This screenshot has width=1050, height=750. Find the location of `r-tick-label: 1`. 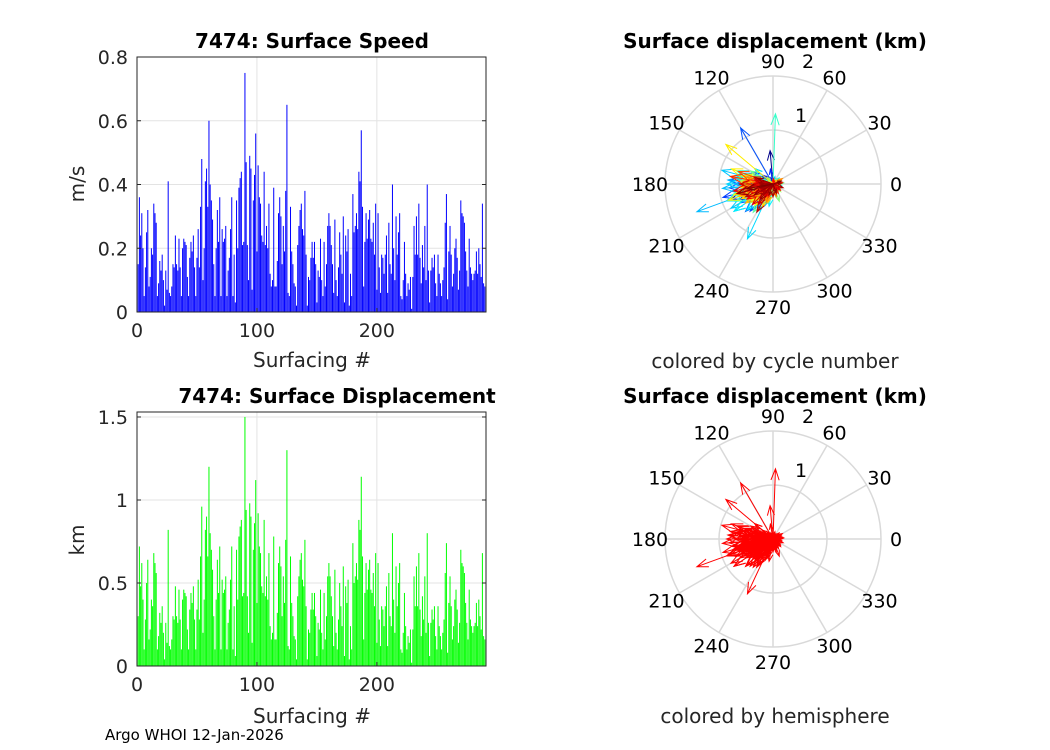

r-tick-label: 1 is located at coordinates (801, 471).